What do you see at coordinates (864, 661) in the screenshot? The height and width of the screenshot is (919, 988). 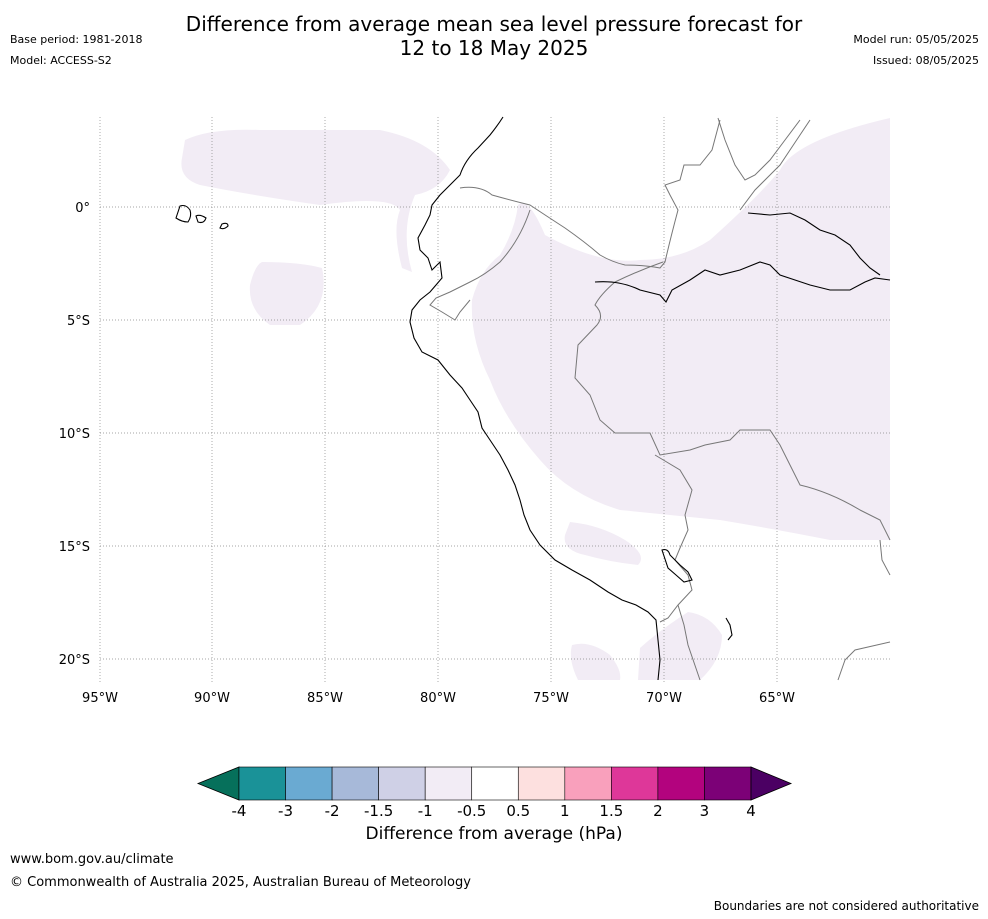 I see `border-argentina` at bounding box center [864, 661].